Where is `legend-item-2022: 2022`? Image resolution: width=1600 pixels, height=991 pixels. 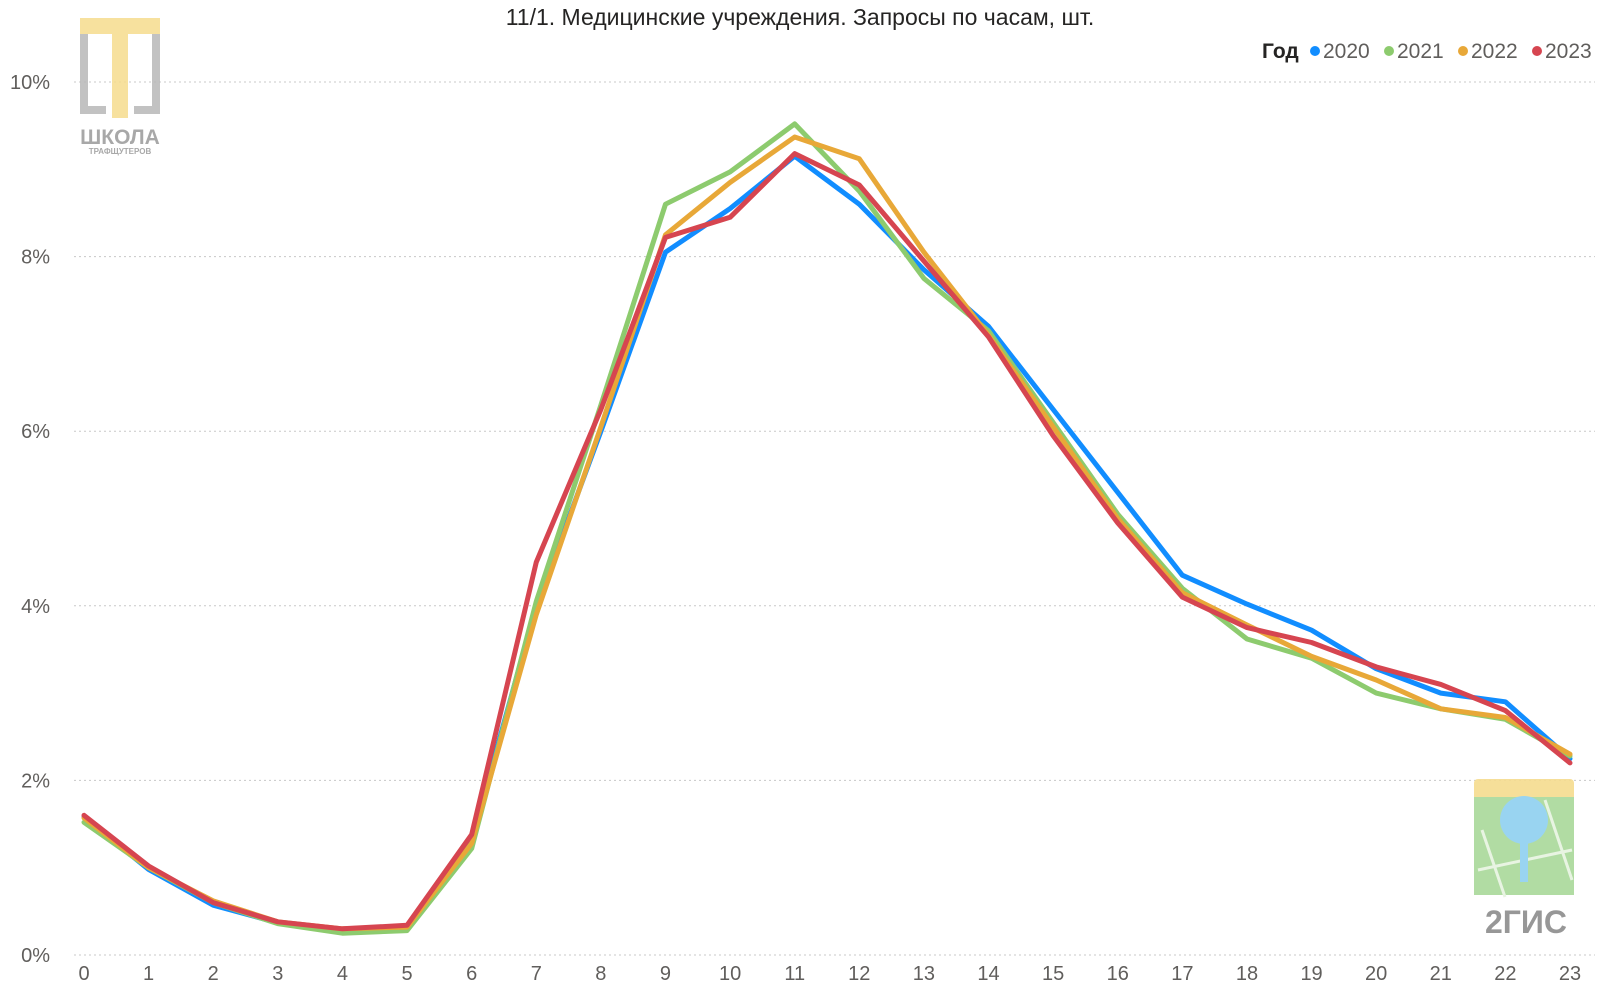
legend-item-2022: 2022 is located at coordinates (1494, 51).